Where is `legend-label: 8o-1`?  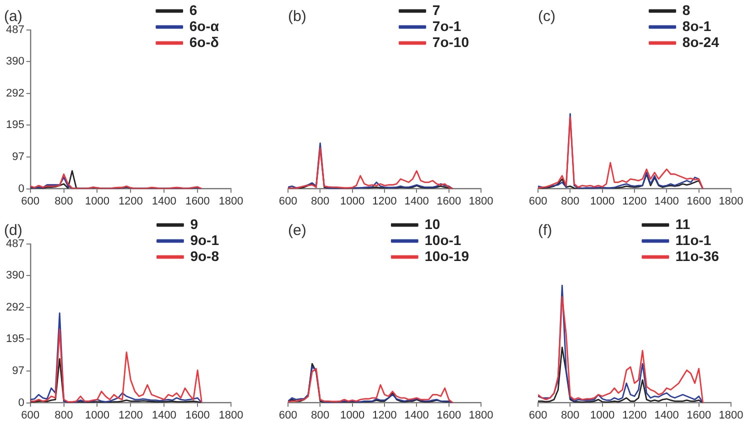 legend-label: 8o-1 is located at coordinates (697, 26).